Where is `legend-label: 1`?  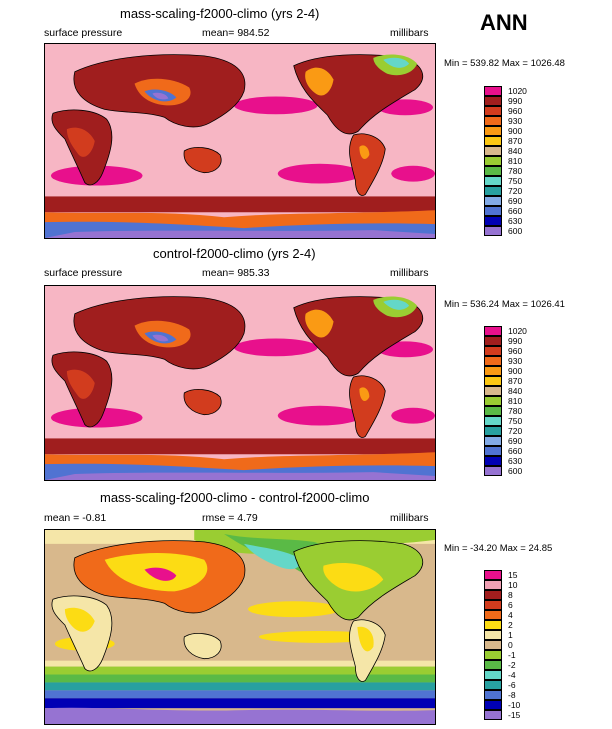
legend-label: 1 is located at coordinates (510, 635).